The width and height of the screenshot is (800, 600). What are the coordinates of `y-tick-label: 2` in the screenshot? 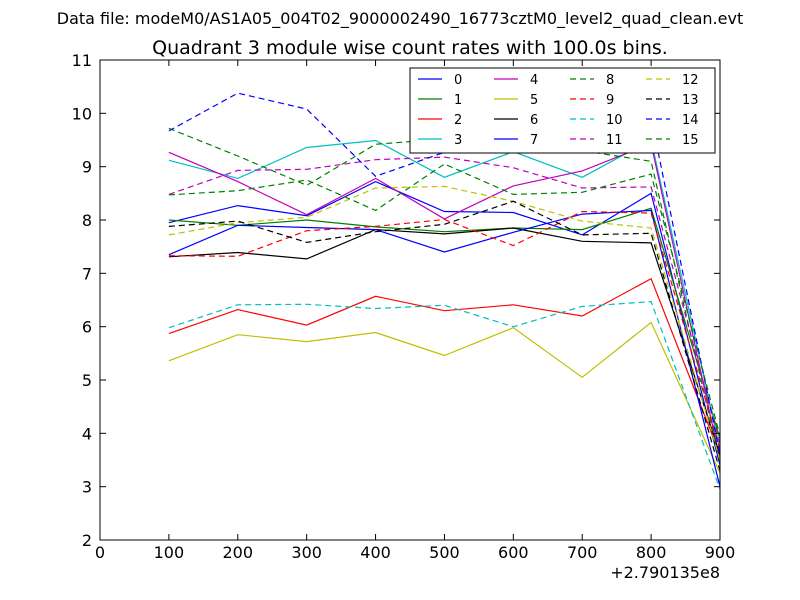 It's located at (87, 540).